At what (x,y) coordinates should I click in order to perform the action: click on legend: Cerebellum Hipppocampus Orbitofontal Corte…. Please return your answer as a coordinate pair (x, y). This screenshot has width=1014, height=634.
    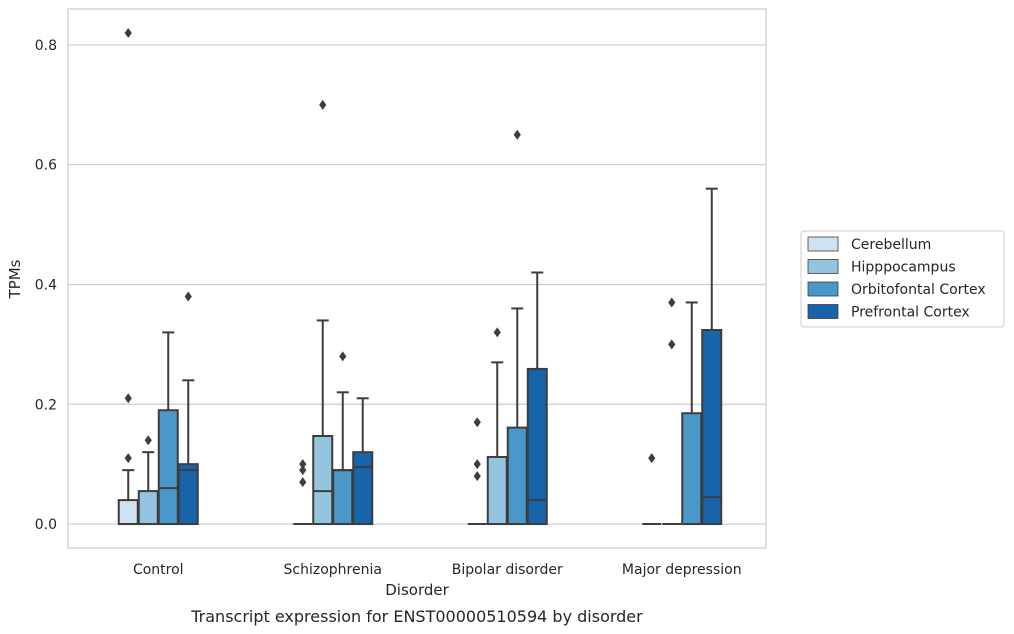
    Looking at the image, I should click on (902, 279).